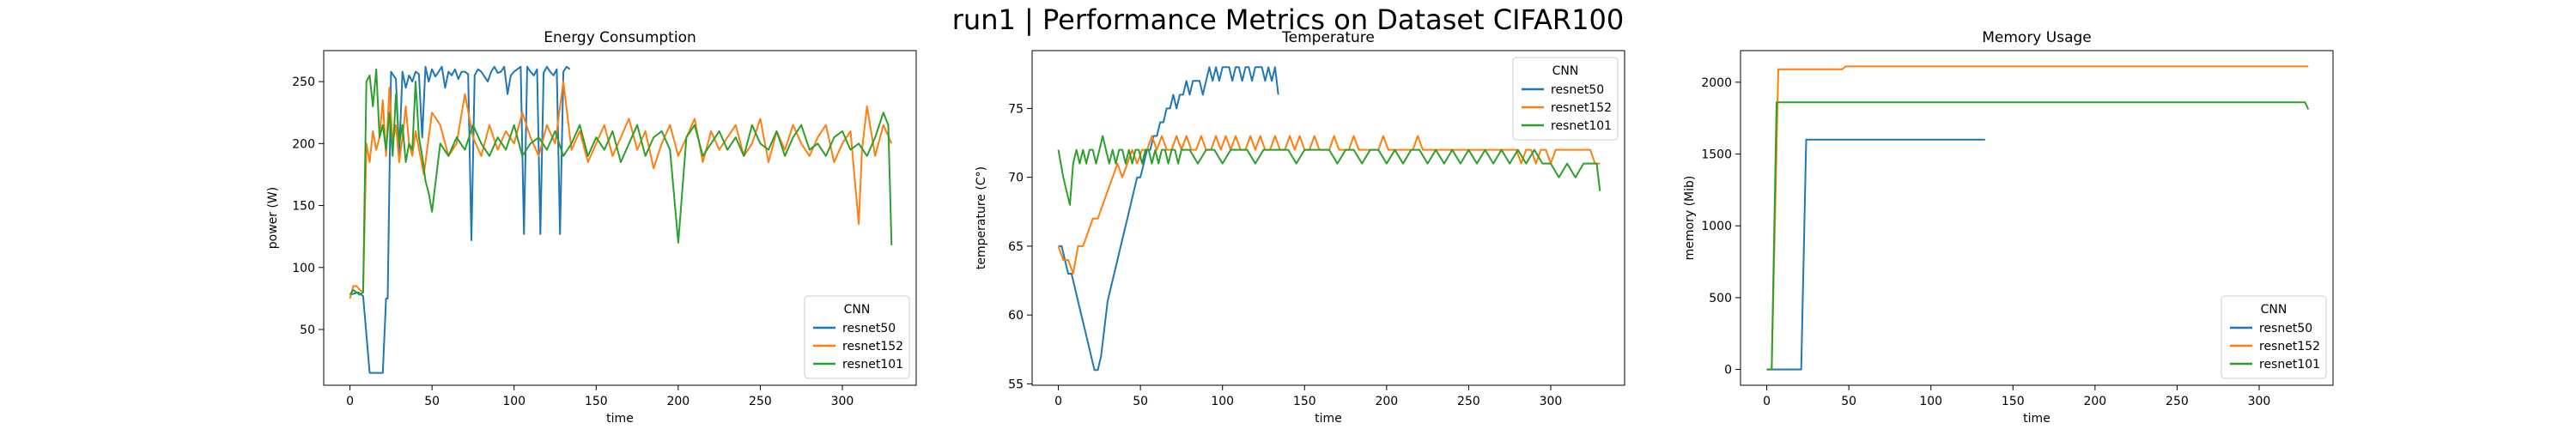  I want to click on temperature-series-line-resnet50, so click(1169, 219).